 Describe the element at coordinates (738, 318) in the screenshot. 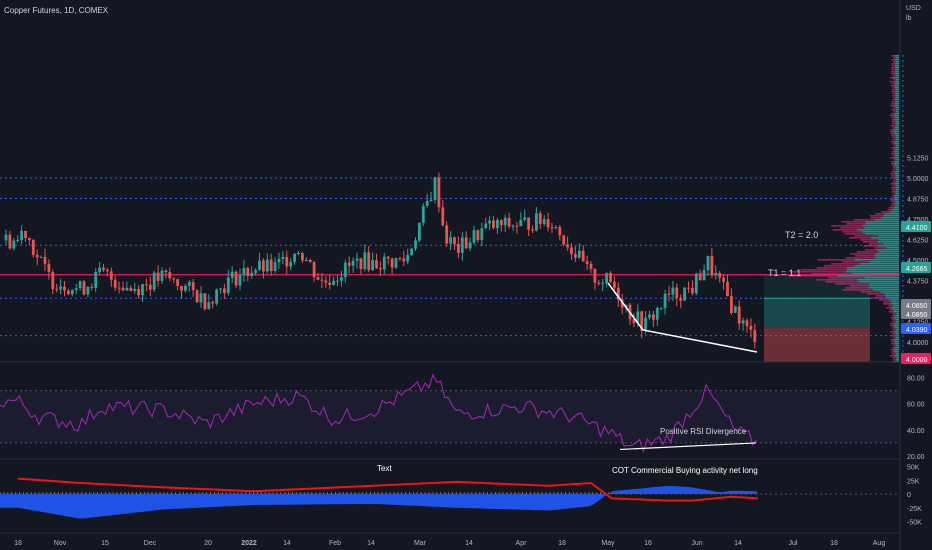

I see `overlays` at that location.